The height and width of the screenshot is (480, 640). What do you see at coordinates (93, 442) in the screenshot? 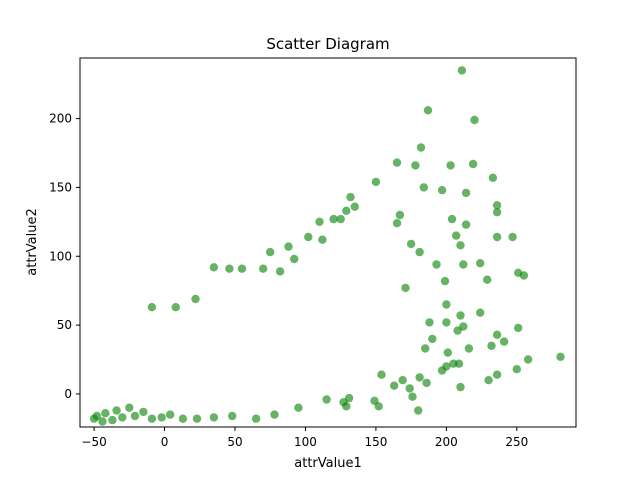
I see `x-tick-label: −50` at bounding box center [93, 442].